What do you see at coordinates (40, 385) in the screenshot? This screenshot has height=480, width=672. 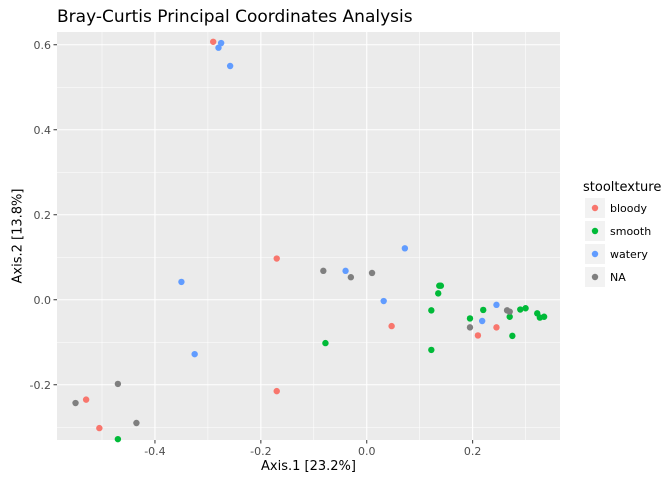 I see `y-tick-label: -0.2` at bounding box center [40, 385].